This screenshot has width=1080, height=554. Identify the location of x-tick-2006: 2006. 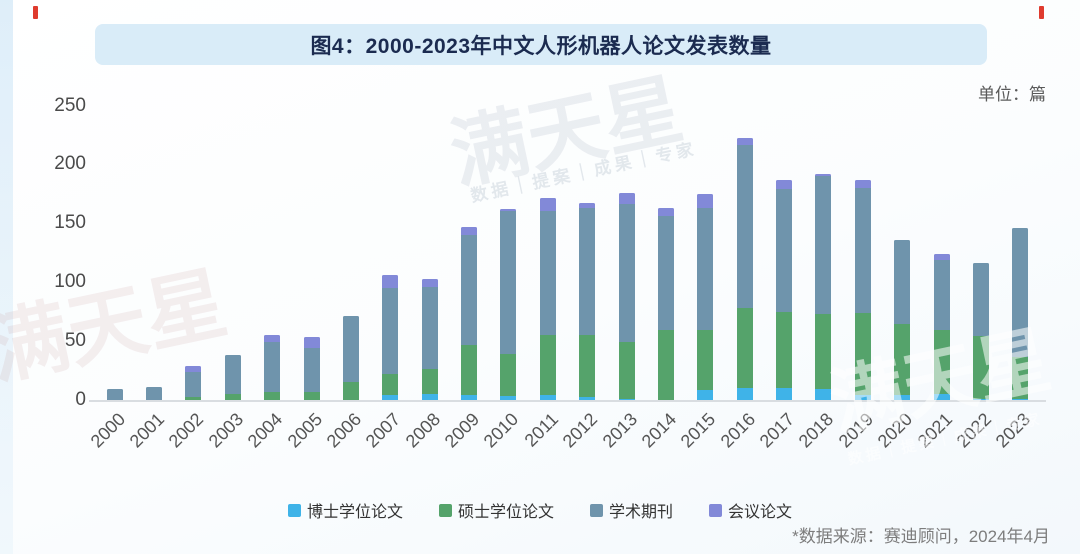
(344, 430).